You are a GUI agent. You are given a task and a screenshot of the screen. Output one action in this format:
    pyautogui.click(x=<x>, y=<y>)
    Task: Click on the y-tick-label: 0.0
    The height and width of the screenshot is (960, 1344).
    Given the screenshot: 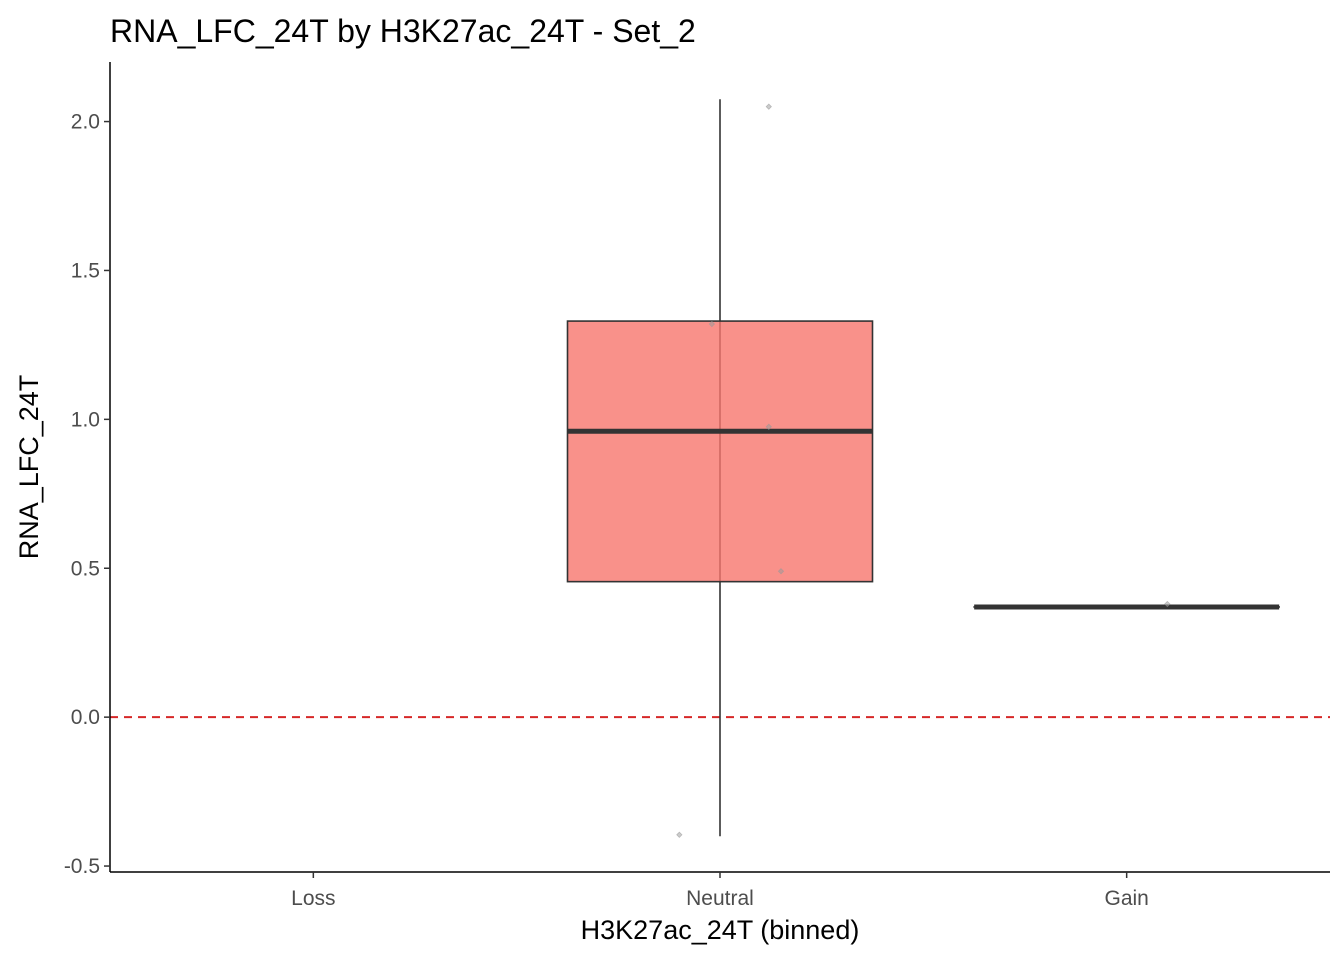 What is the action you would take?
    pyautogui.click(x=85, y=717)
    